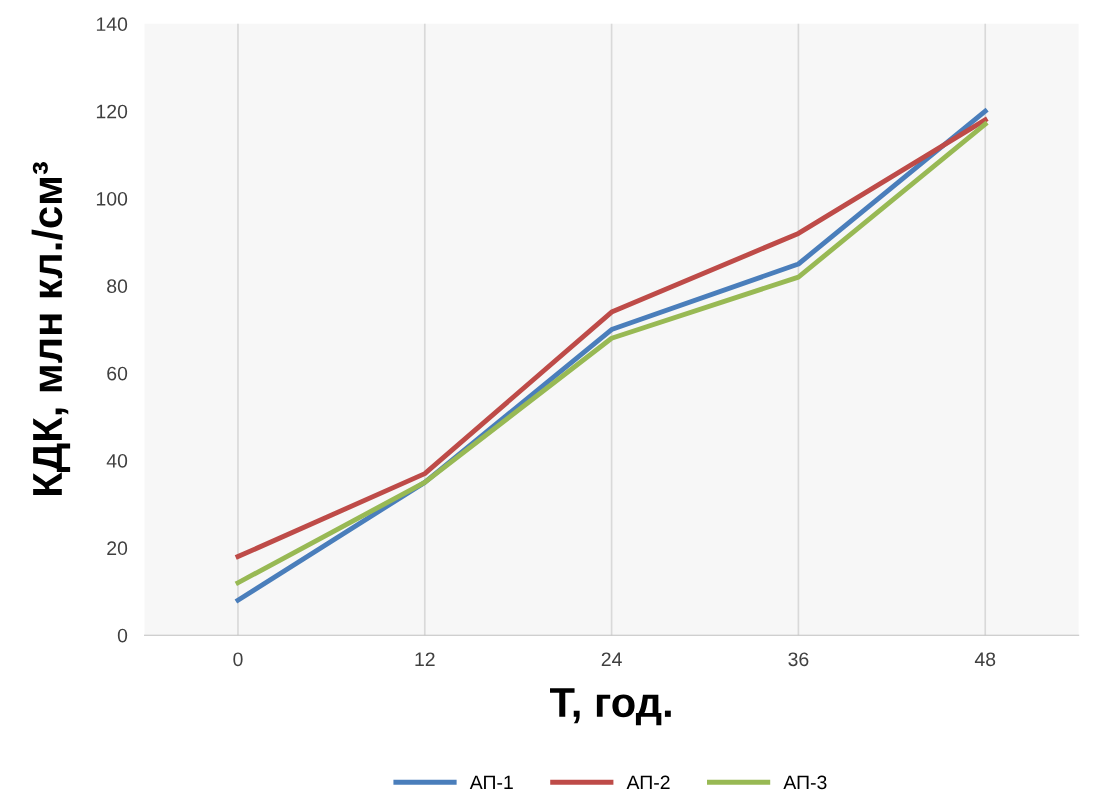  Describe the element at coordinates (611, 659) in the screenshot. I see `x-tick-label: 24` at that location.